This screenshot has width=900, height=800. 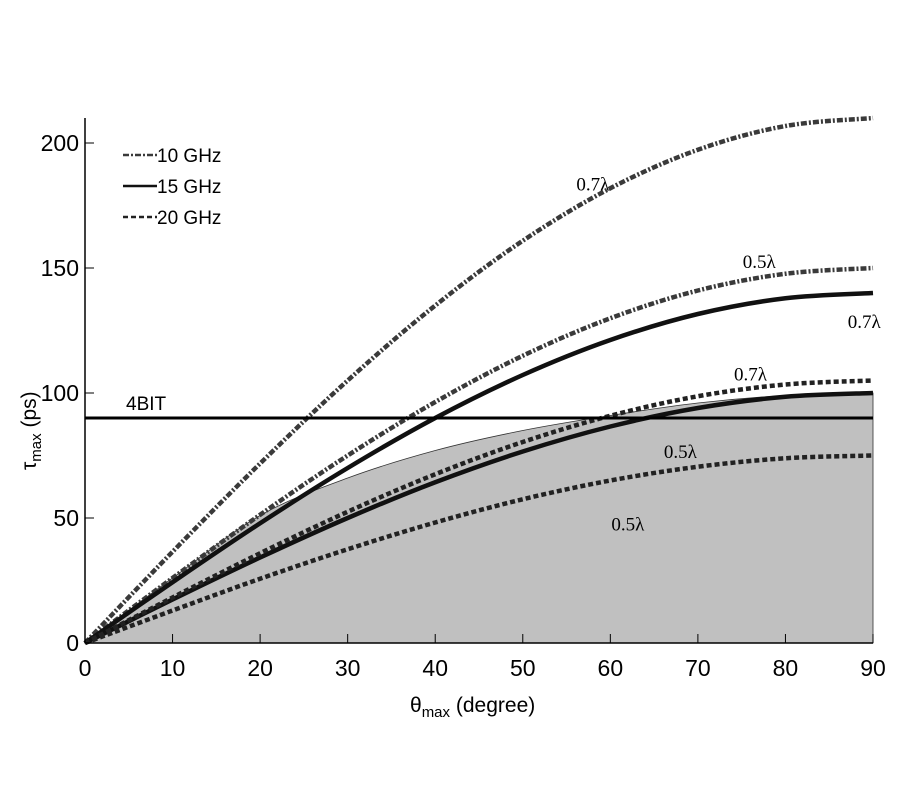 I want to click on legend-label: 10 GHz, so click(x=189, y=156).